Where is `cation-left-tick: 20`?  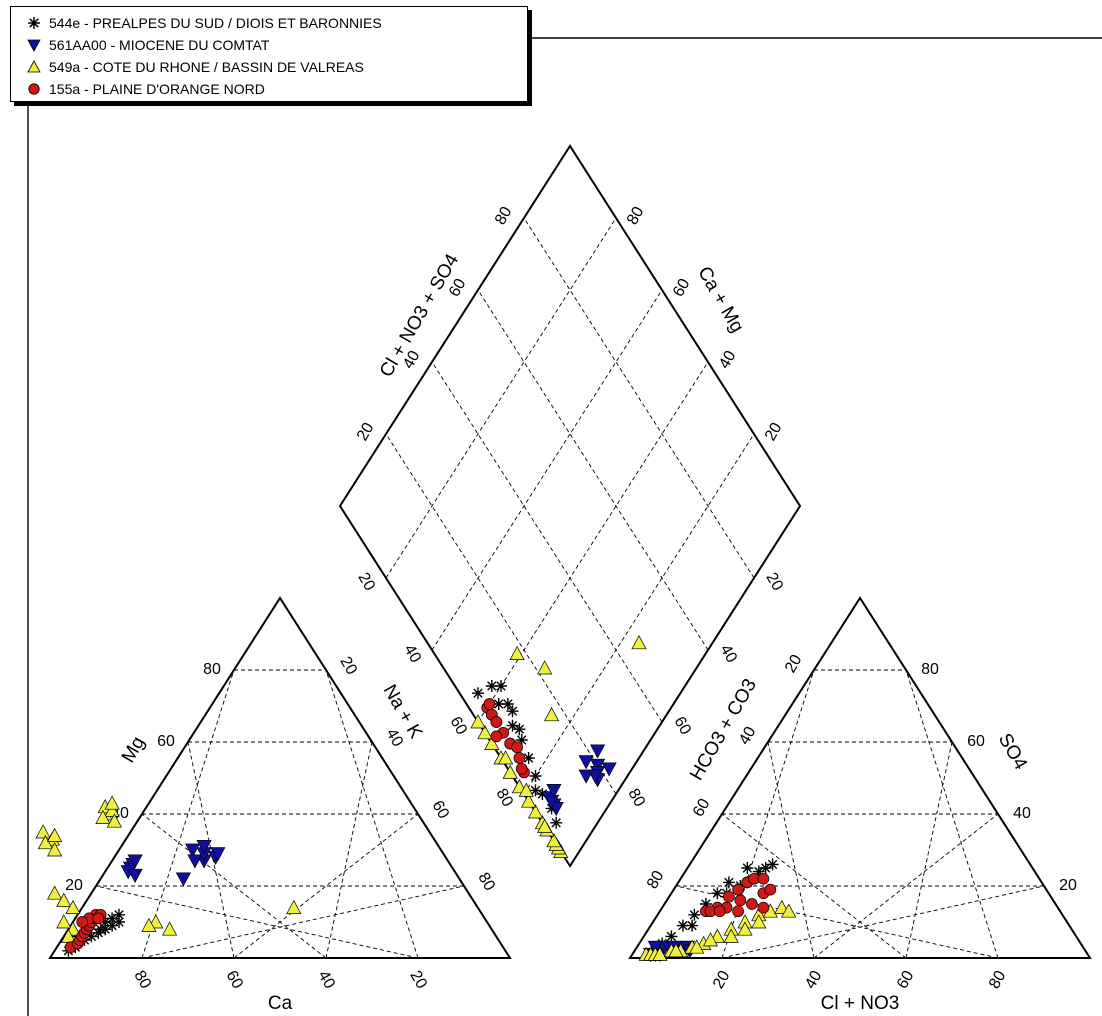
cation-left-tick: 20 is located at coordinates (74, 885).